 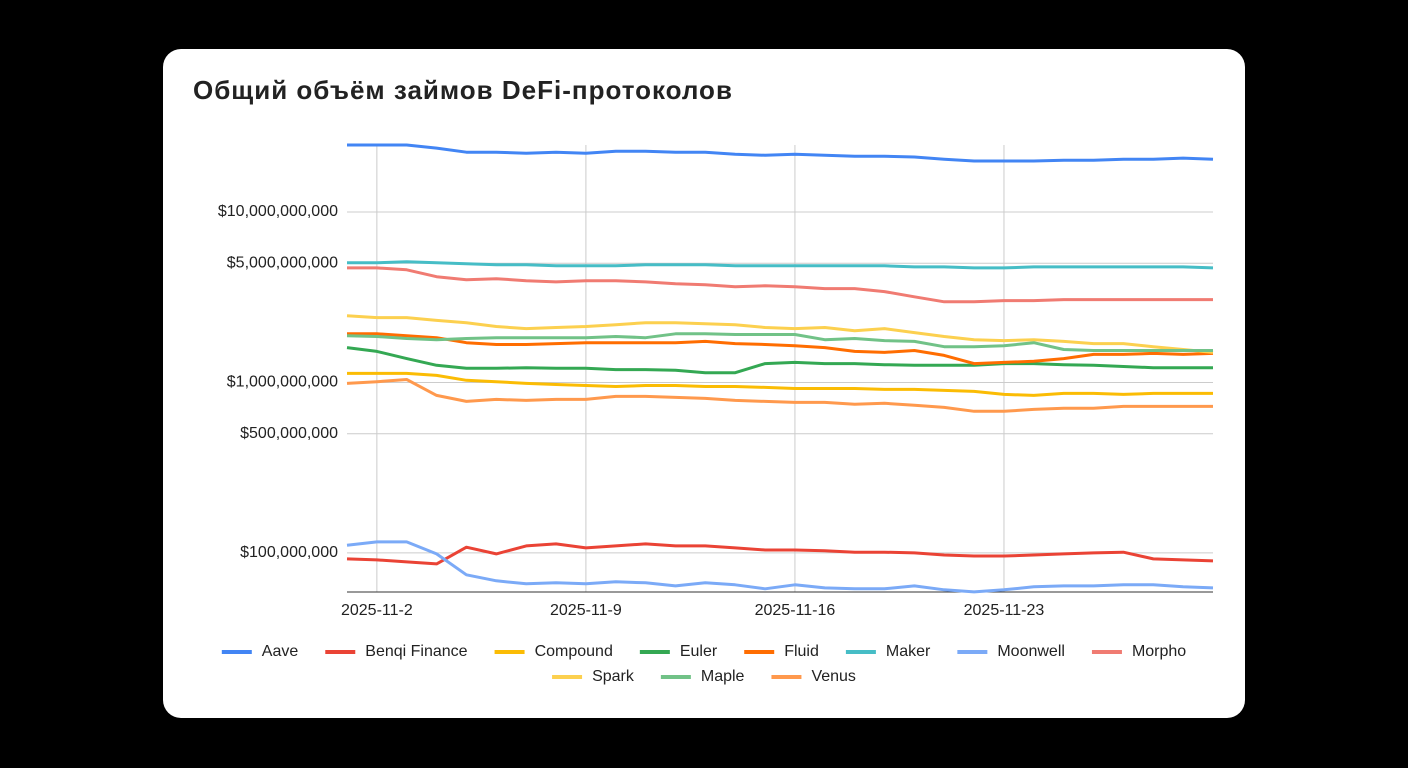 What do you see at coordinates (574, 651) in the screenshot?
I see `legend-label: Compound` at bounding box center [574, 651].